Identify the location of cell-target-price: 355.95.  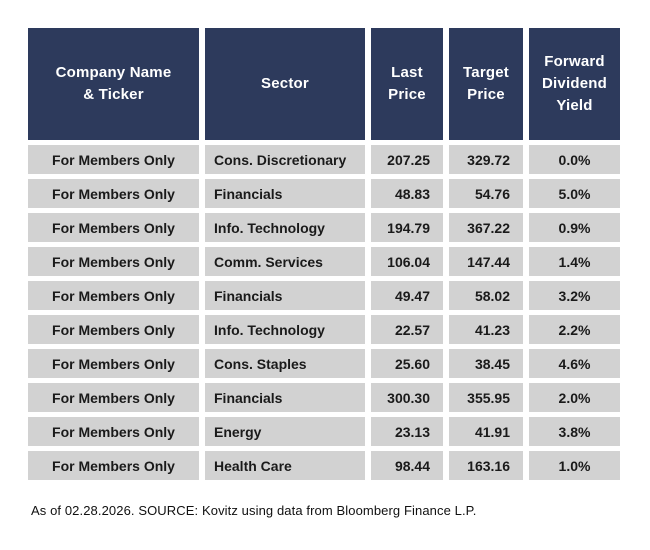
(486, 397).